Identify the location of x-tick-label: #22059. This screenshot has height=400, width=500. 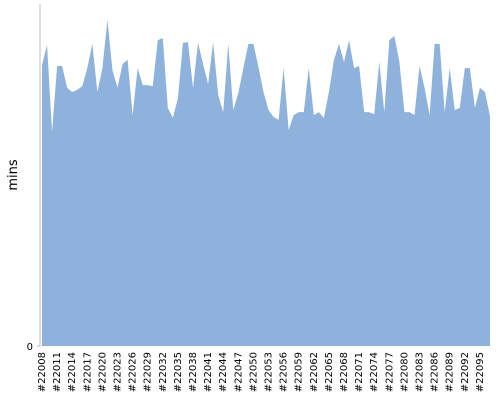
(299, 372).